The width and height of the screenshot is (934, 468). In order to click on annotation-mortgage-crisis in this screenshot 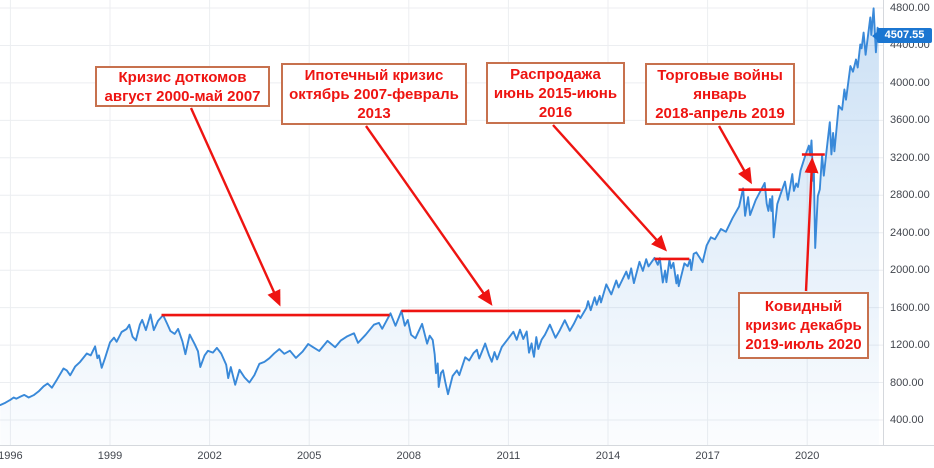, I will do `click(473, 219)`.